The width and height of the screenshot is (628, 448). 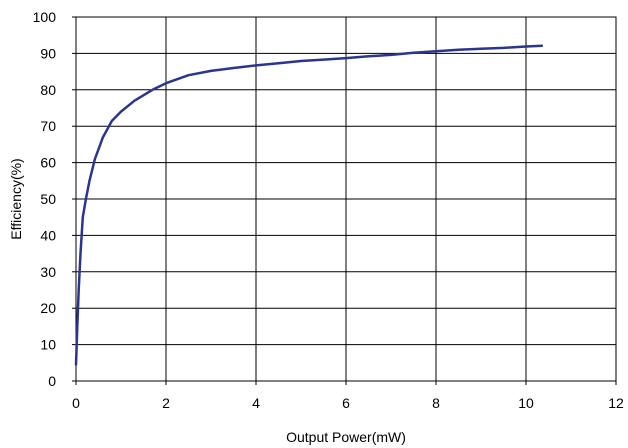 What do you see at coordinates (526, 403) in the screenshot?
I see `x-tick-label: 10` at bounding box center [526, 403].